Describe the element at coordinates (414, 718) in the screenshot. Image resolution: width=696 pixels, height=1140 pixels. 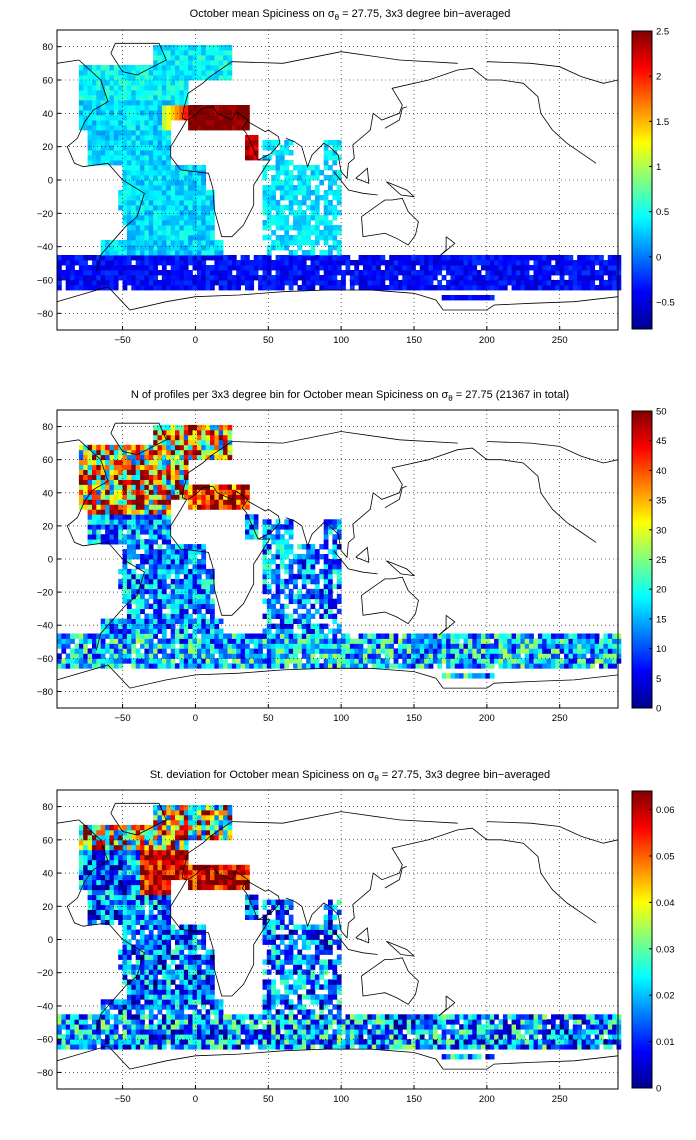
I see `x-tick-label: 150` at that location.